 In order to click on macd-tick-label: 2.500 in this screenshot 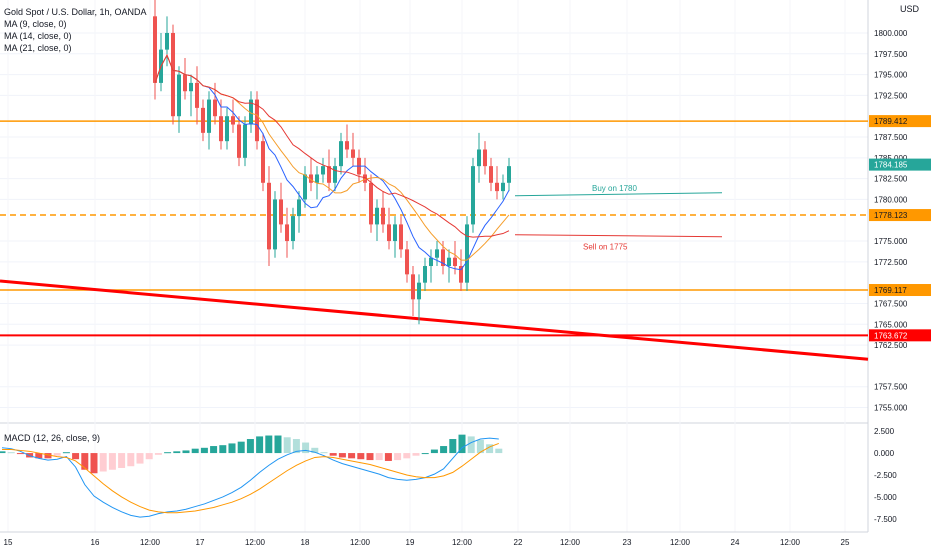, I will do `click(884, 431)`.